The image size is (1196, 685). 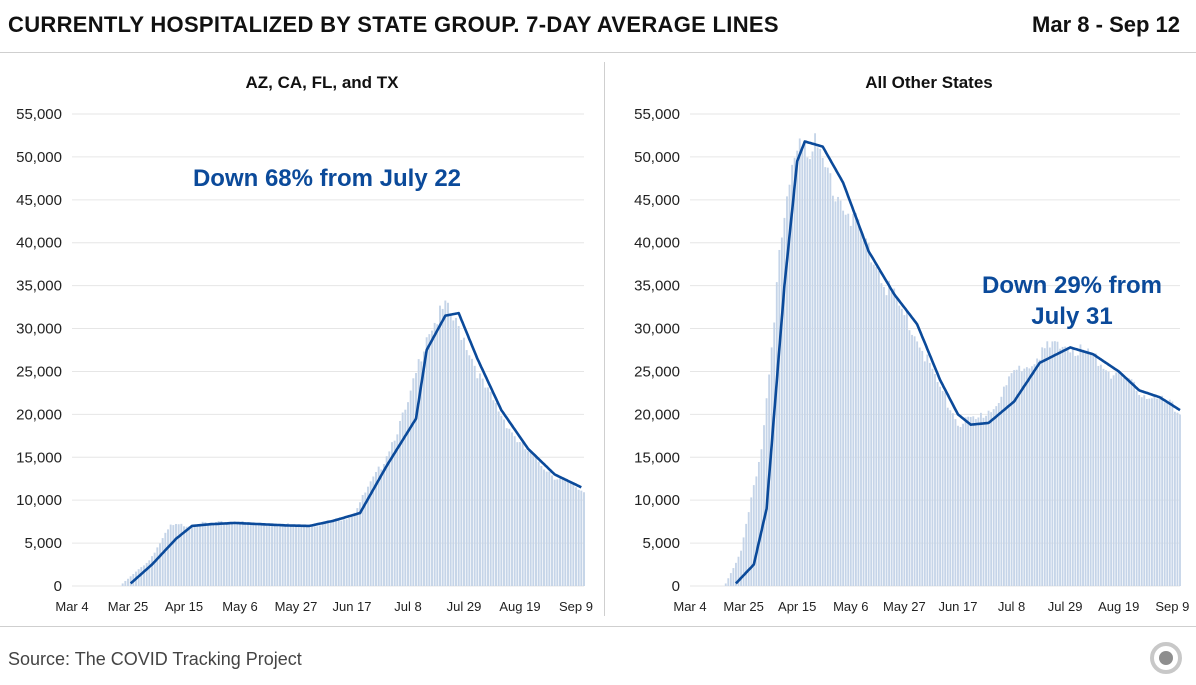 What do you see at coordinates (39, 114) in the screenshot?
I see `y-tick-label: 55,000` at bounding box center [39, 114].